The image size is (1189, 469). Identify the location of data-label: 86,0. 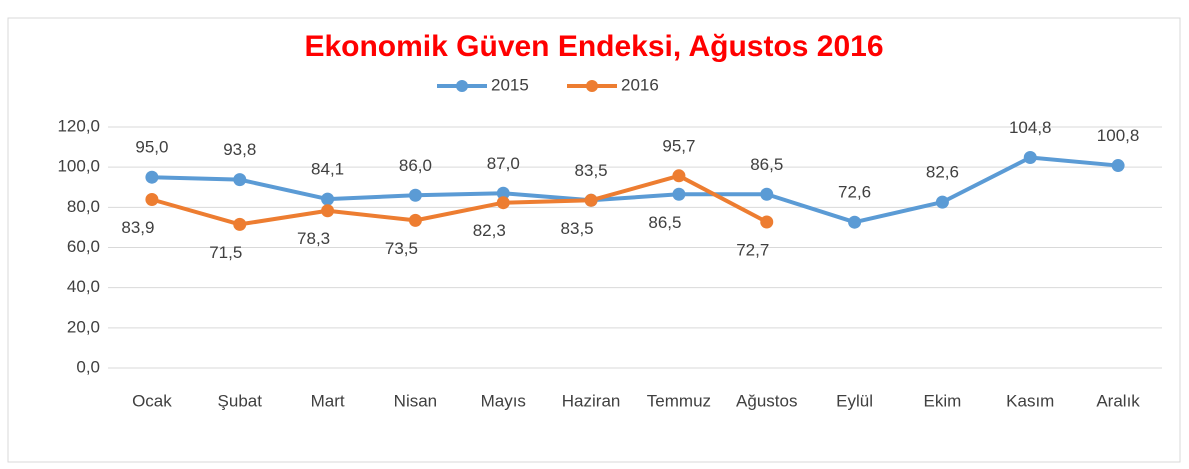
(415, 165).